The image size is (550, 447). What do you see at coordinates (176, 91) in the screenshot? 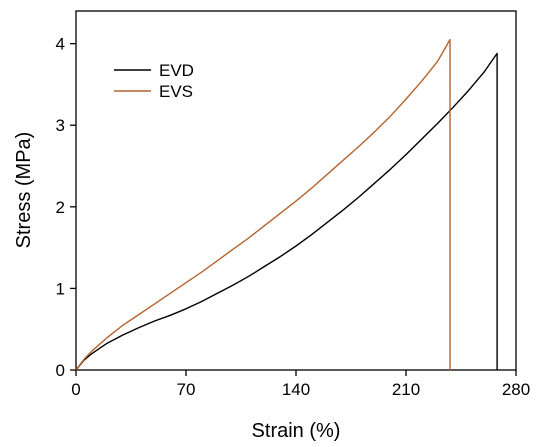
I see `legend-label-evs: EVS` at bounding box center [176, 91].